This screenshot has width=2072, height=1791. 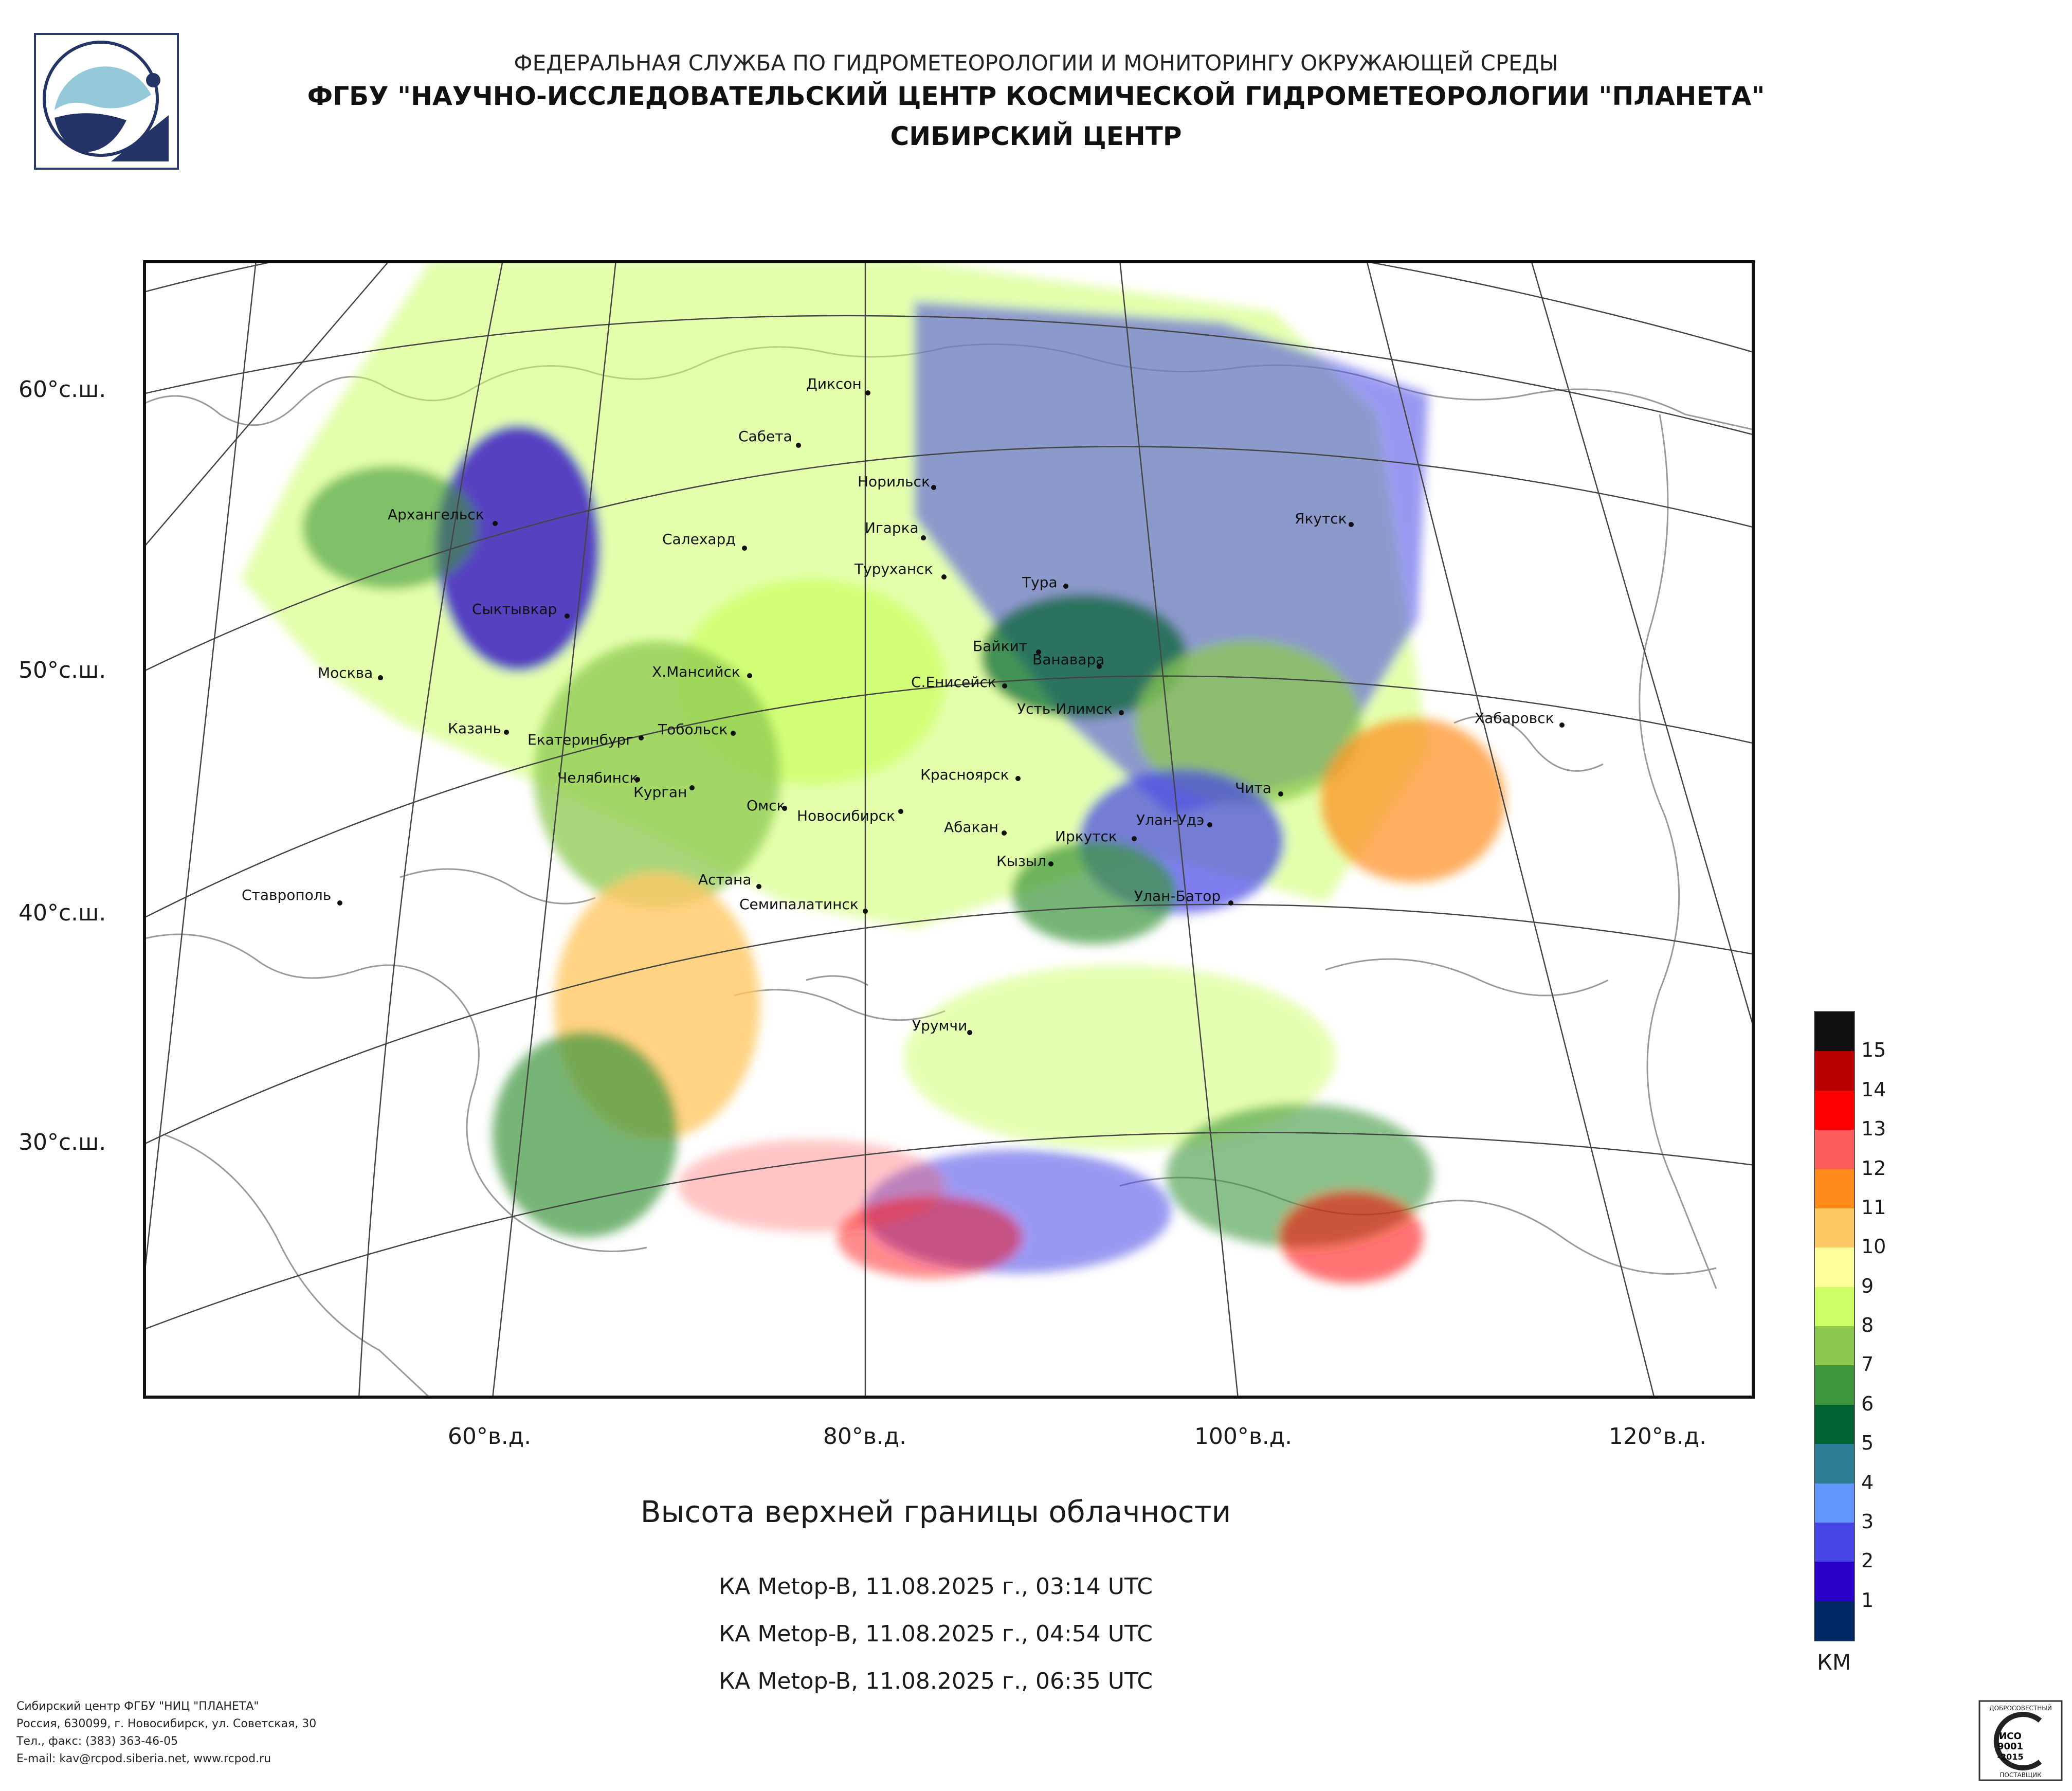 What do you see at coordinates (1873, 1246) in the screenshot?
I see `legend-label: 10` at bounding box center [1873, 1246].